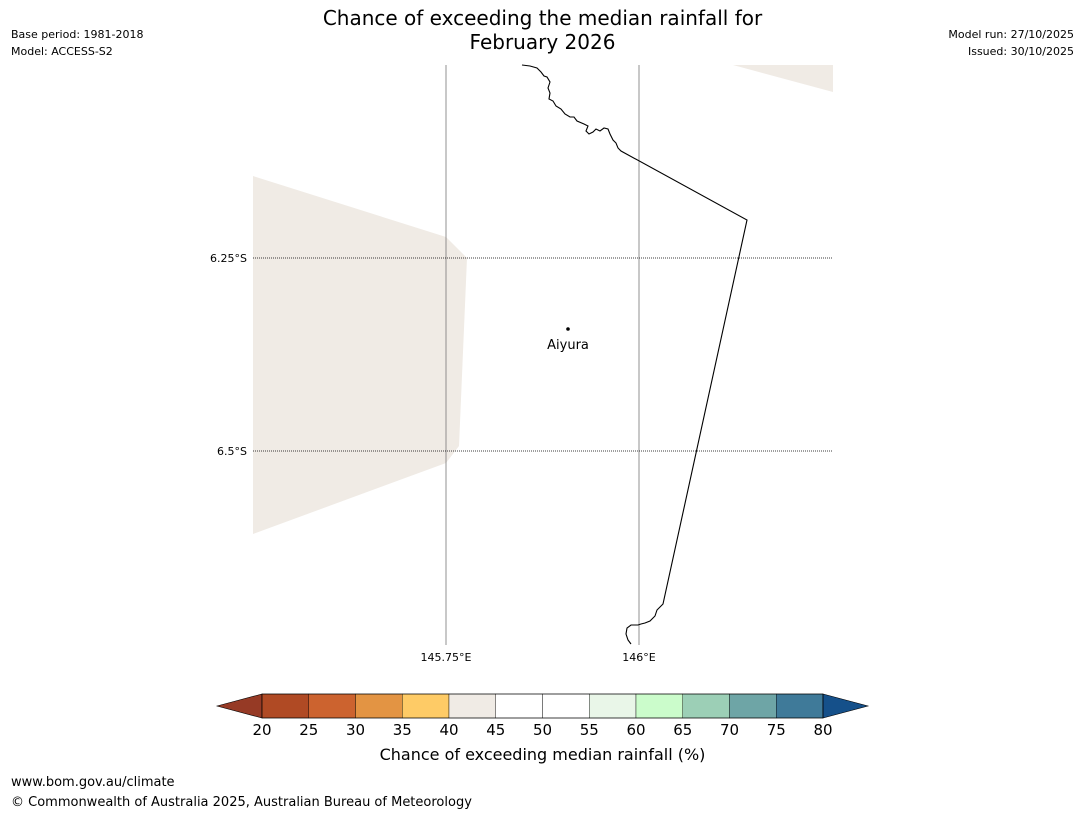  I want to click on colorbar-tick-label: 20, so click(261, 730).